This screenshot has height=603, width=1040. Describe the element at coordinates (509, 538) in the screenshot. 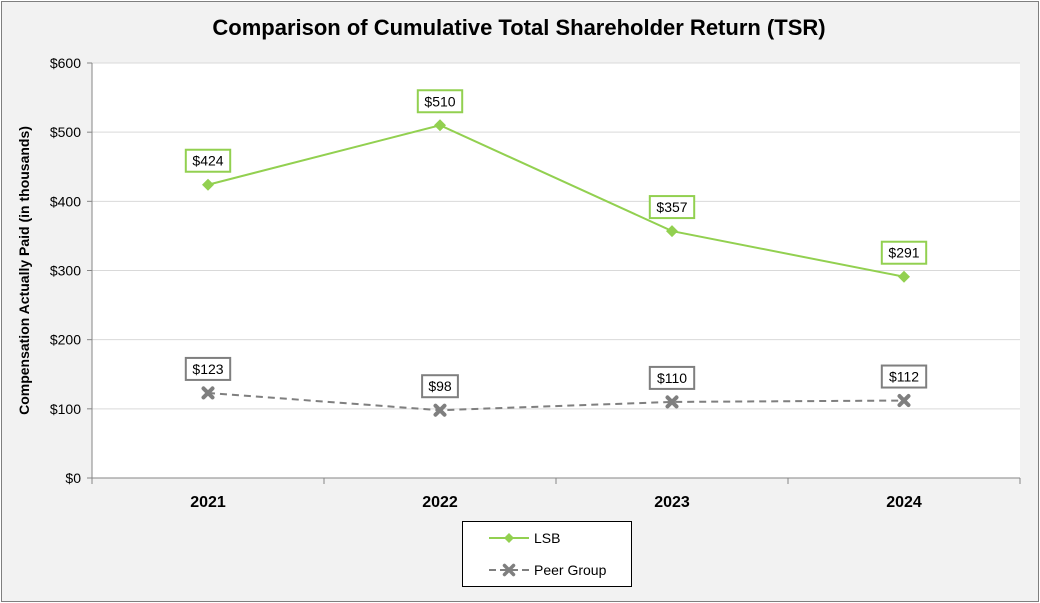

I see `legend-lsb-swatch` at that location.